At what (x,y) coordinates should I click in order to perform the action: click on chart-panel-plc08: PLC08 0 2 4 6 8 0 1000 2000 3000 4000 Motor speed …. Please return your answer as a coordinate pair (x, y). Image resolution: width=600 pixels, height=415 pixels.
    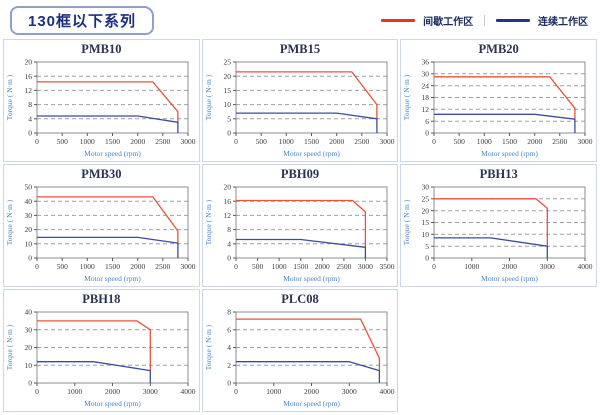
    Looking at the image, I should click on (300, 350).